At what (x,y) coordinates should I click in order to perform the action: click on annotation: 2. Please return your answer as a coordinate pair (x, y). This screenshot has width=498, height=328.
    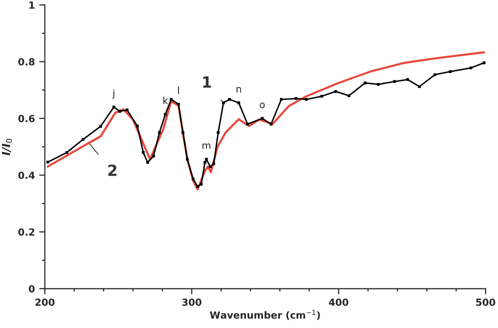
    Looking at the image, I should click on (112, 170).